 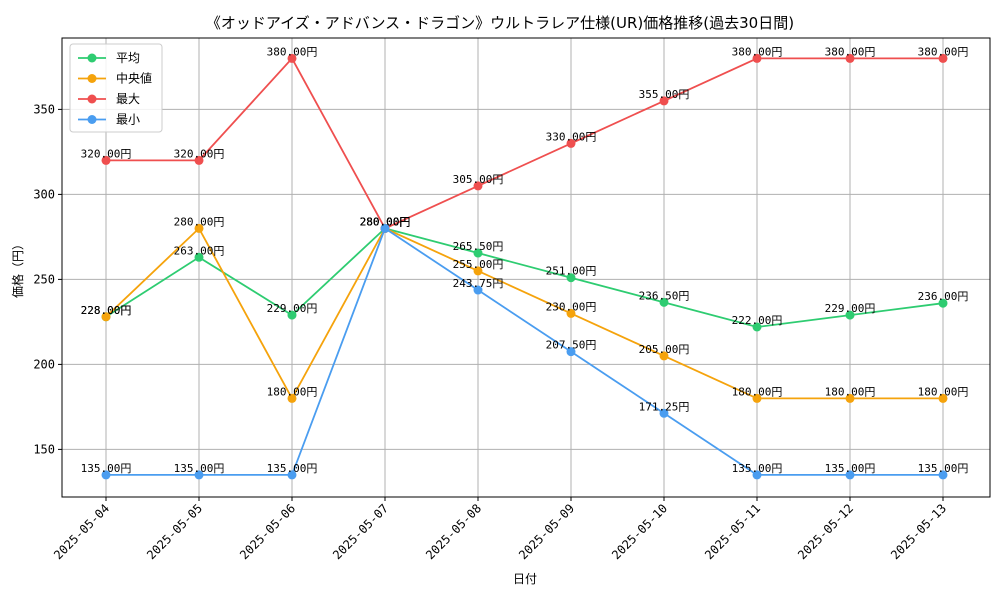 I want to click on data-label: 236.50円, so click(x=664, y=295).